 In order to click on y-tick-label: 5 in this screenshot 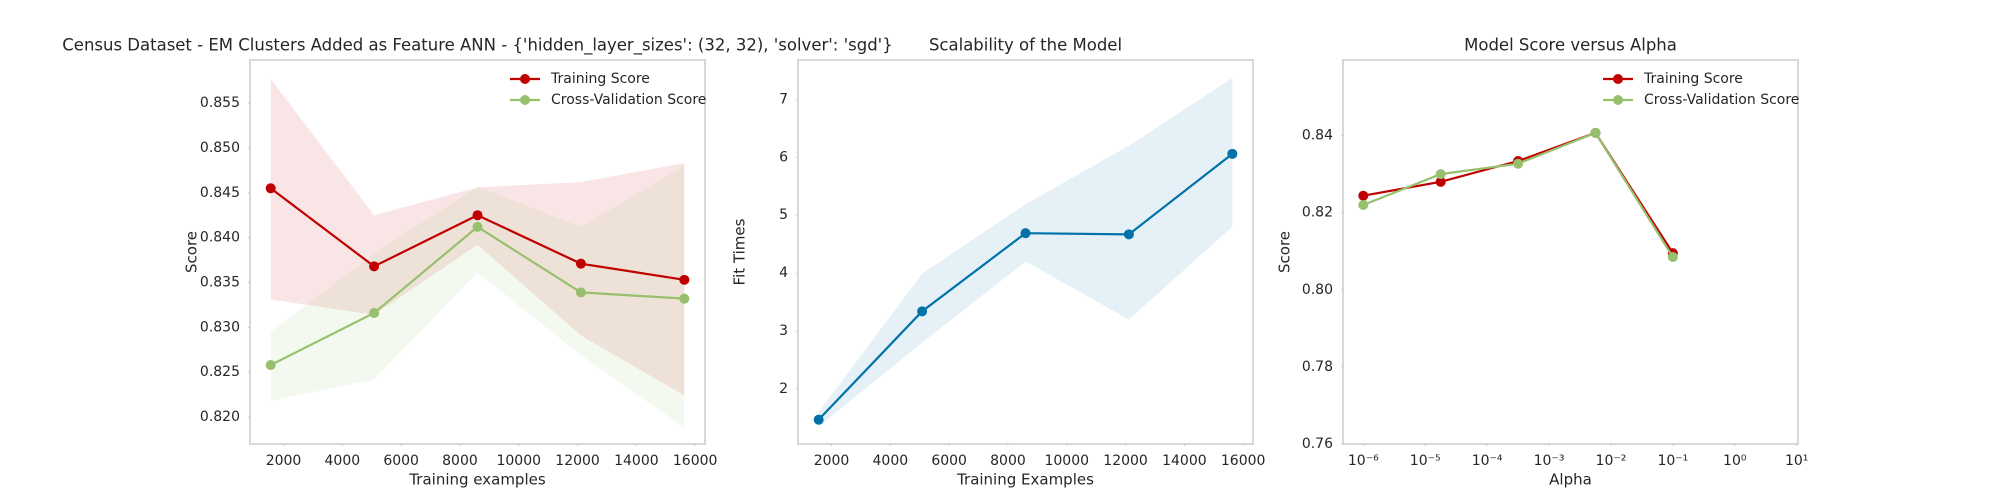, I will do `click(783, 215)`.